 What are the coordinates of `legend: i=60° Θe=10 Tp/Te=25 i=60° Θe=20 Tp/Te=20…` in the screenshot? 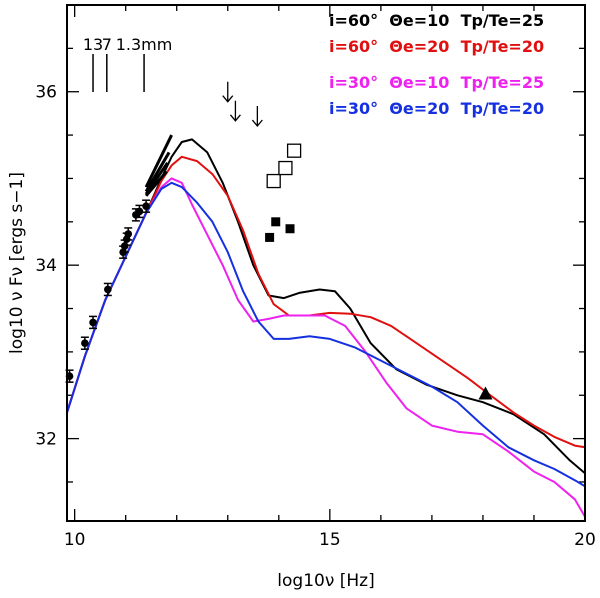 It's located at (436, 64).